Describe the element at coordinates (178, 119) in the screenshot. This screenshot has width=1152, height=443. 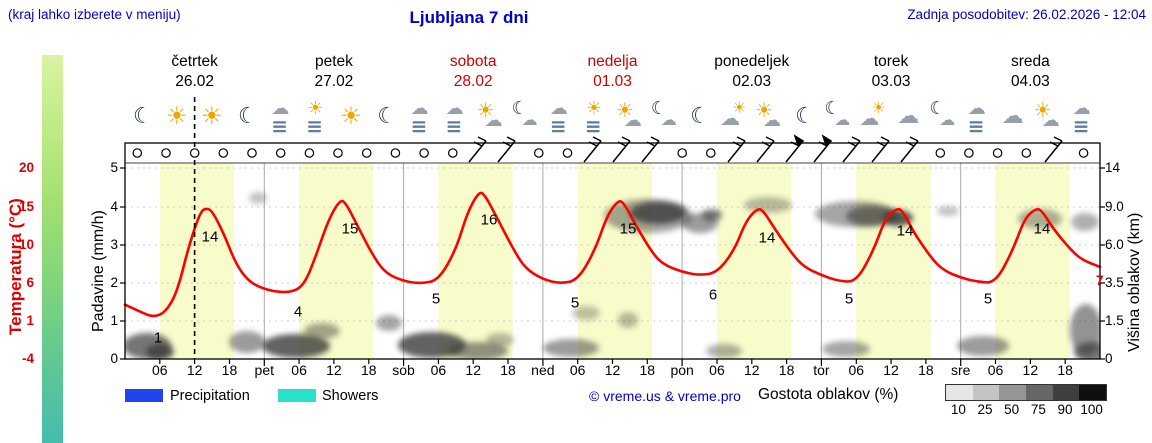
I see `sun-icon: ☀` at that location.